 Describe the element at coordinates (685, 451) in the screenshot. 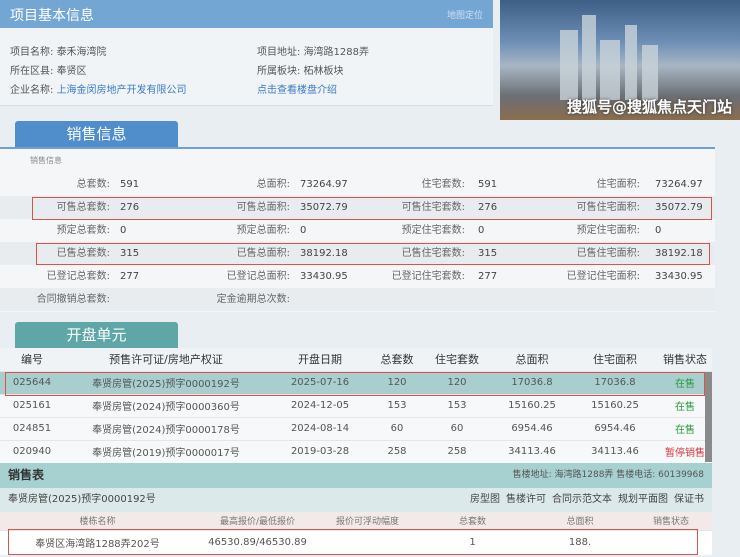

I see `status-badge: 暂停销售` at that location.